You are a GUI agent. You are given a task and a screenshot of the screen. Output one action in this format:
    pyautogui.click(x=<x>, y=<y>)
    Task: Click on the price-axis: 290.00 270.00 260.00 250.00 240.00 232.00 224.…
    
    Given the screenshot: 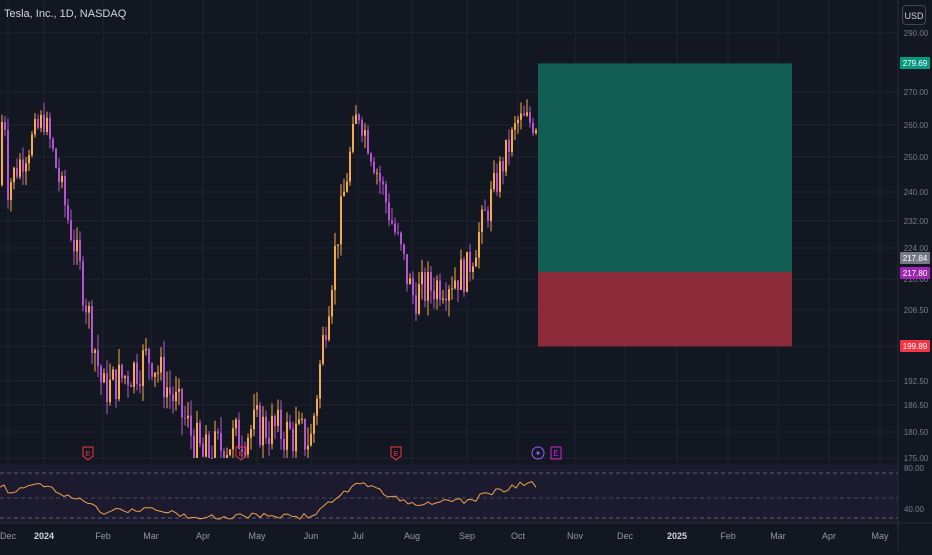 What is the action you would take?
    pyautogui.click(x=914, y=275)
    